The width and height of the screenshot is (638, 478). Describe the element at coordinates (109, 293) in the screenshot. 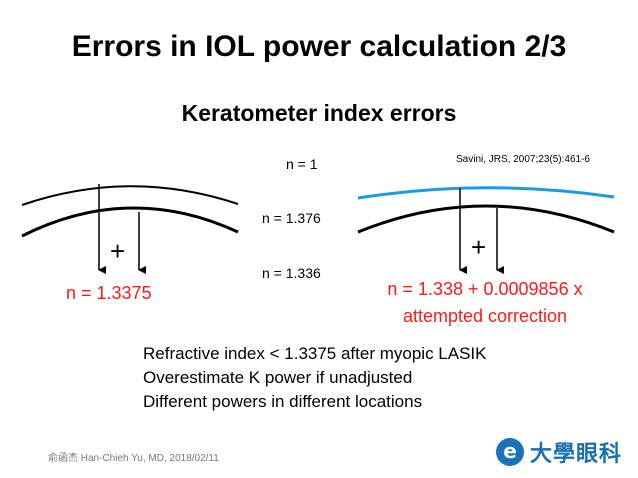

I see `left-index-text: n = 1.3375` at that location.